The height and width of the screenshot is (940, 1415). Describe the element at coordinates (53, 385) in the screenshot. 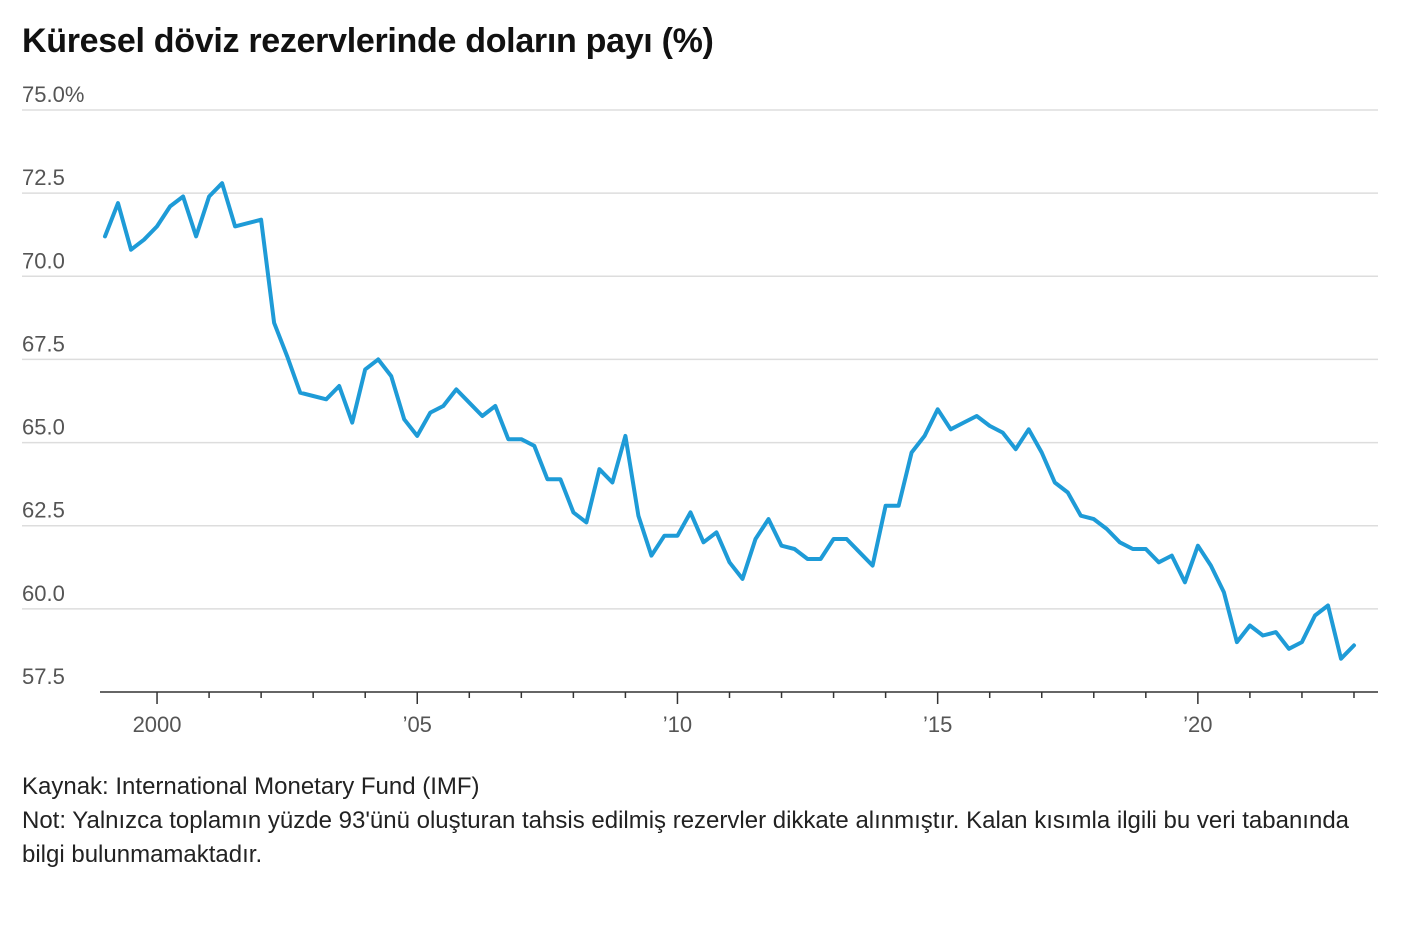

I see `y-axis-tick-labels: 57.5 60.0 62.5 65.0 67.5 70.0 72.5 75.0%` at that location.